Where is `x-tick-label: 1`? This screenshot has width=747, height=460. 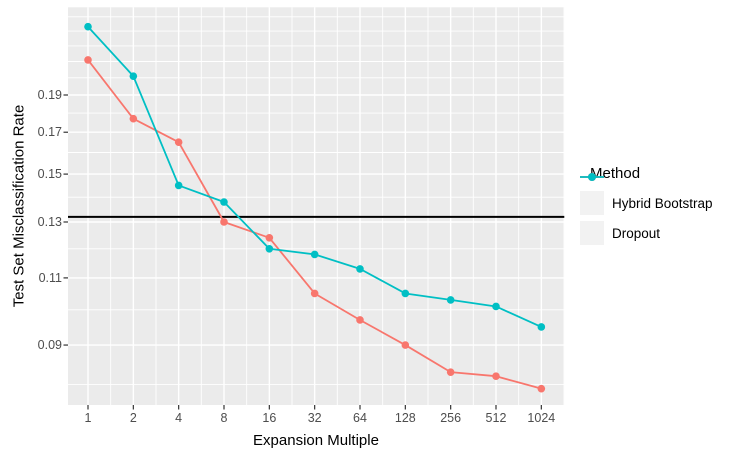
x-tick-label: 1 is located at coordinates (88, 418).